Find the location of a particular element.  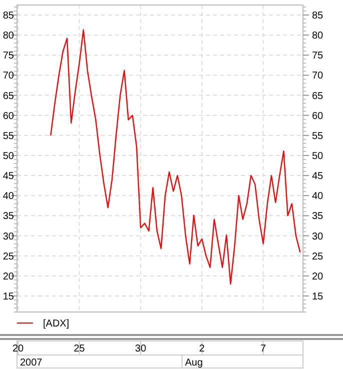

y-tick-label: 65 is located at coordinates (8, 96).